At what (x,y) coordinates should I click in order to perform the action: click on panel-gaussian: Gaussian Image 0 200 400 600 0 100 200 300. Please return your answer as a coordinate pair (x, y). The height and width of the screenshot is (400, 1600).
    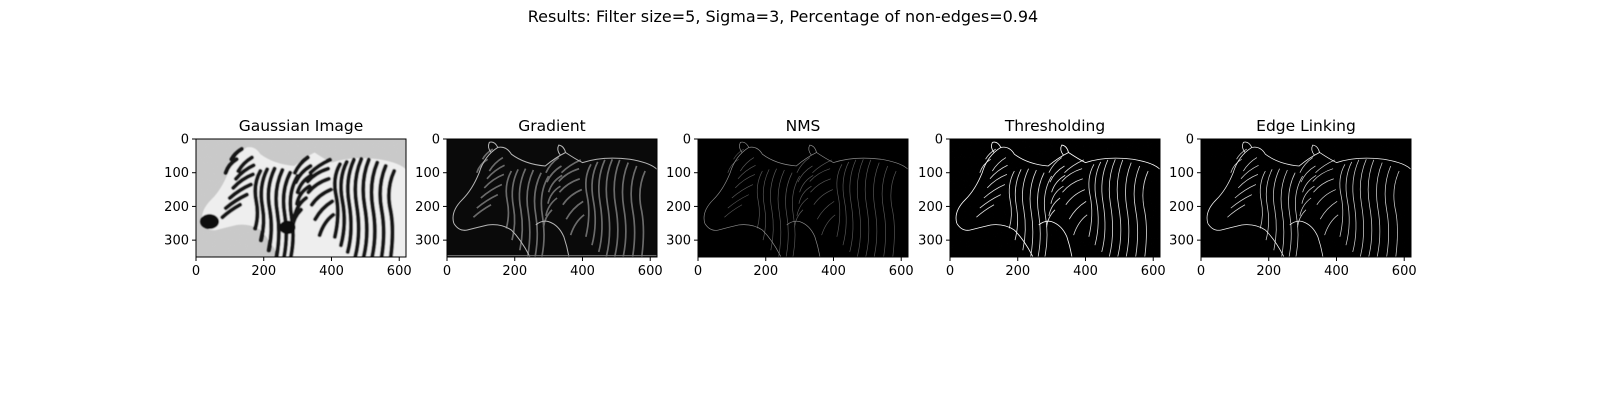
    Looking at the image, I should click on (287, 198).